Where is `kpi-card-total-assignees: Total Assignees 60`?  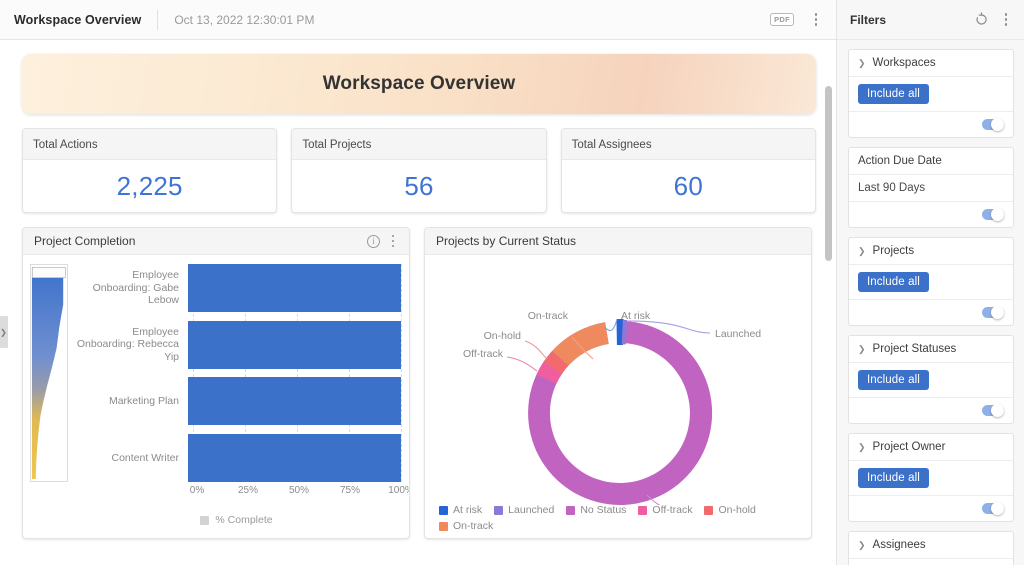
kpi-card-total-assignees: Total Assignees 60 is located at coordinates (688, 170).